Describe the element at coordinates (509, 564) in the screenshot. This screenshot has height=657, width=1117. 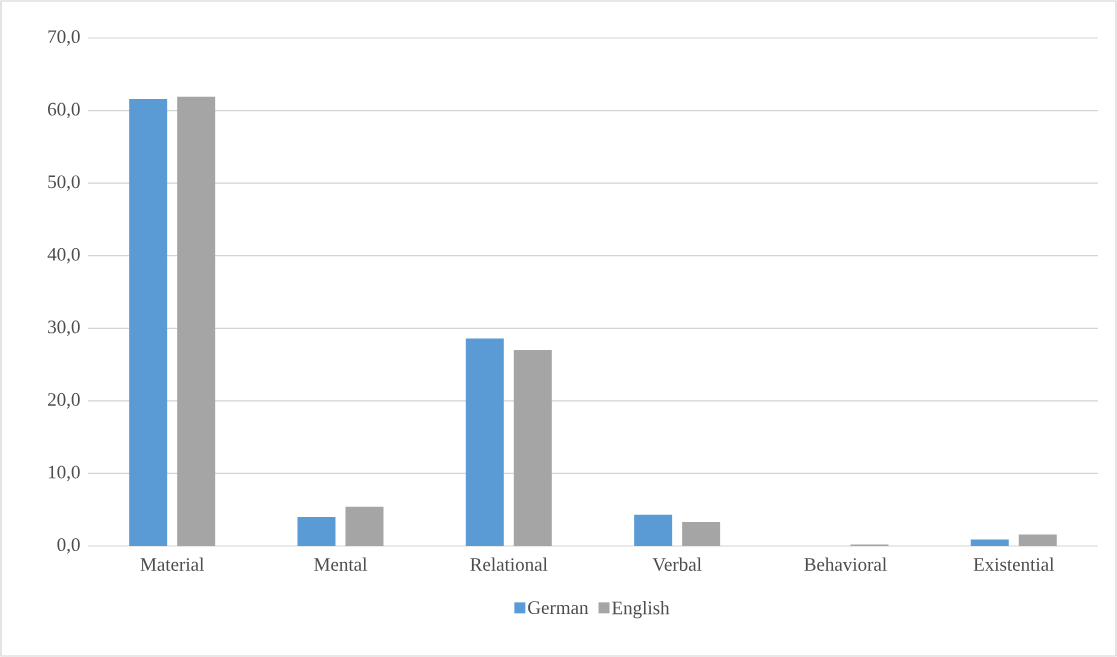
I see `x-tick-label: Relational` at that location.